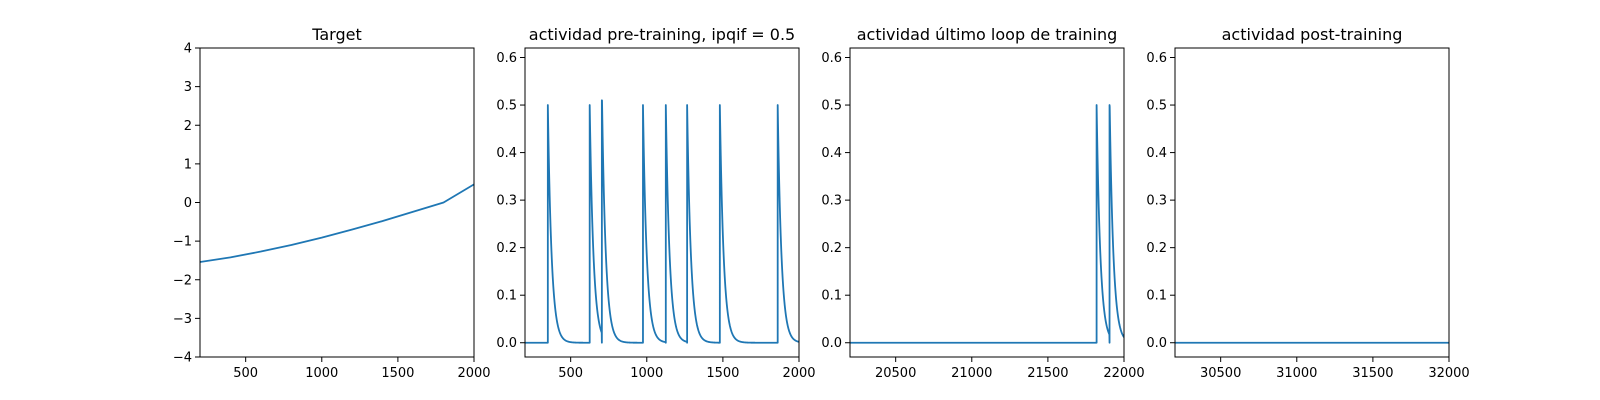 The width and height of the screenshot is (1600, 400). Describe the element at coordinates (182, 242) in the screenshot. I see `y-tick-label: −1` at that location.